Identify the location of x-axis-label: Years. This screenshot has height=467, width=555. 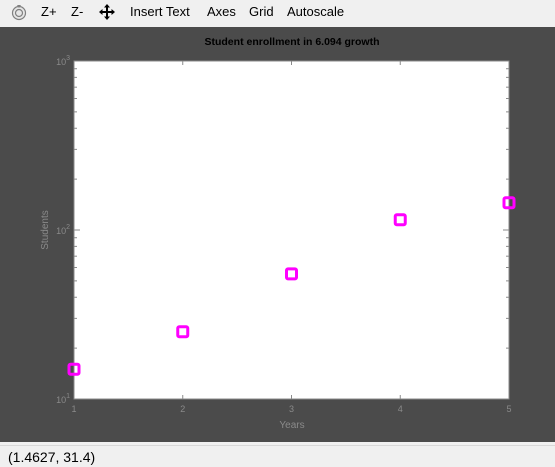
(291, 425).